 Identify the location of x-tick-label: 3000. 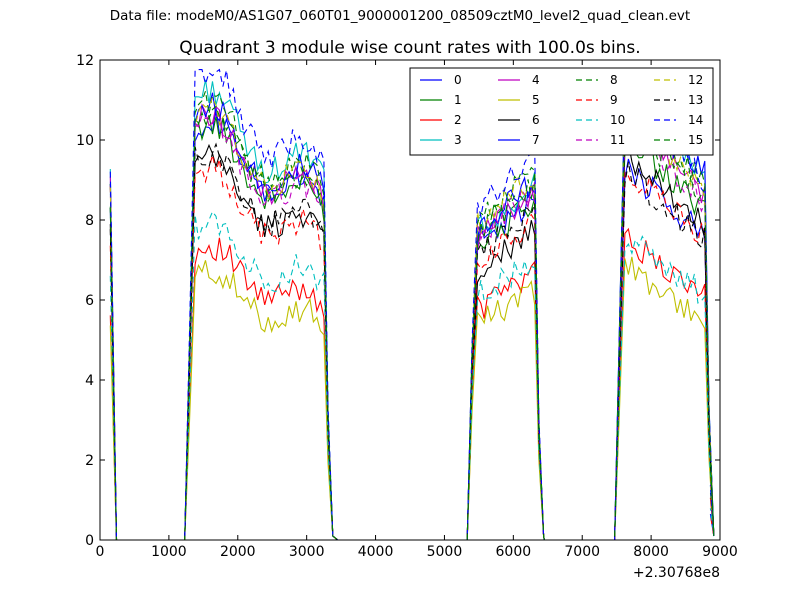
(307, 552).